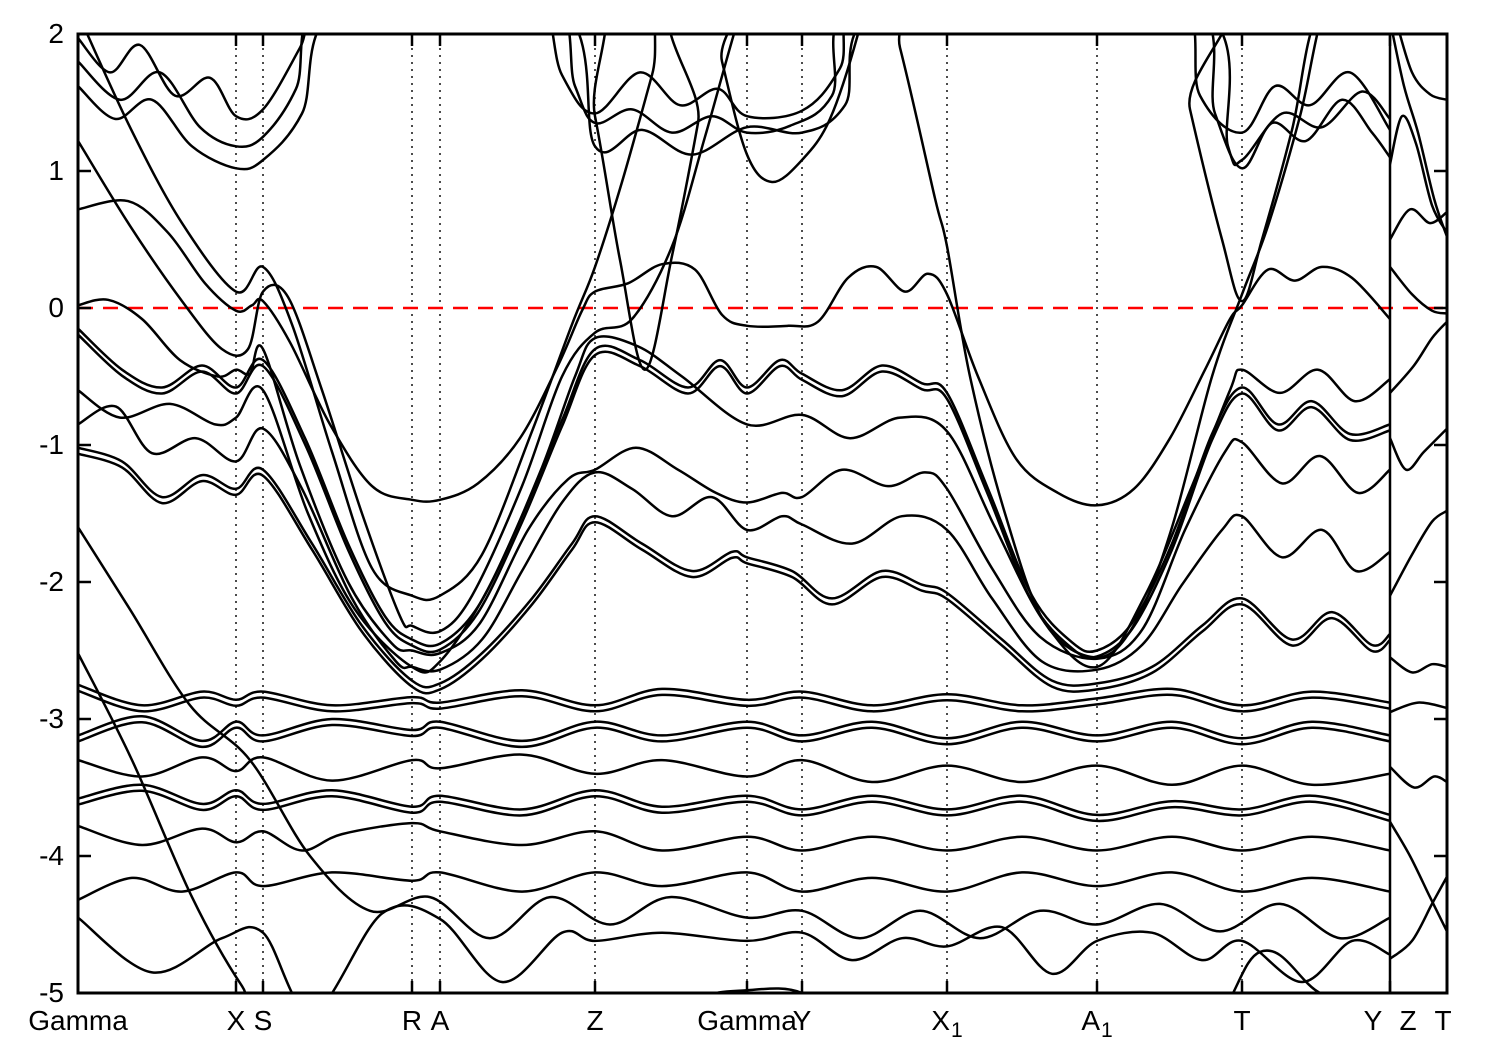  Describe the element at coordinates (51, 581) in the screenshot. I see `y-tick-label: -2` at that location.